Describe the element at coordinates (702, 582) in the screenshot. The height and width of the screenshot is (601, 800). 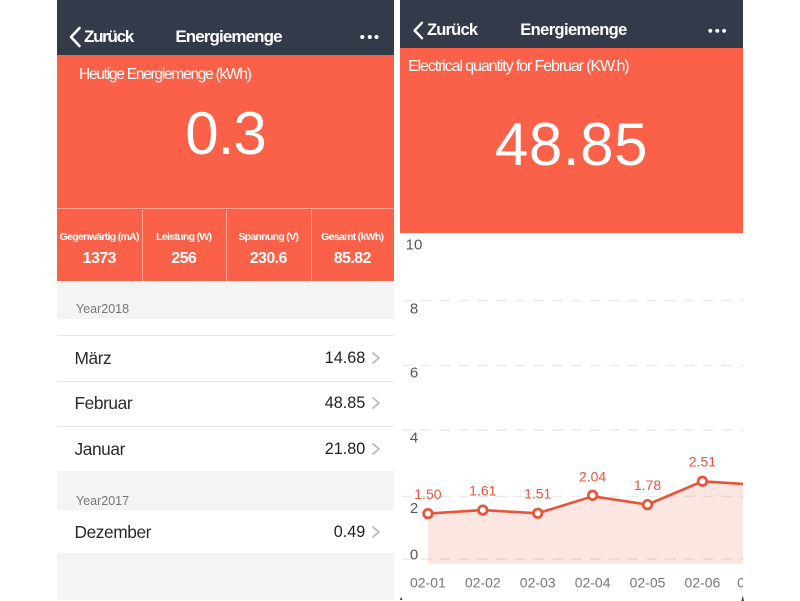
I see `svg-text: 02-06` at that location.